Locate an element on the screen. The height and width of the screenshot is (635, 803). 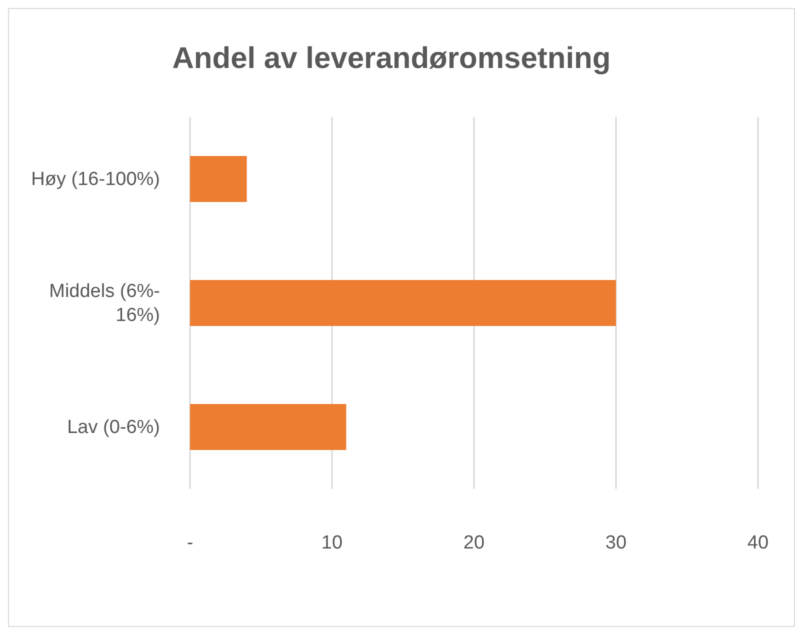
x-tick-label: - is located at coordinates (190, 543).